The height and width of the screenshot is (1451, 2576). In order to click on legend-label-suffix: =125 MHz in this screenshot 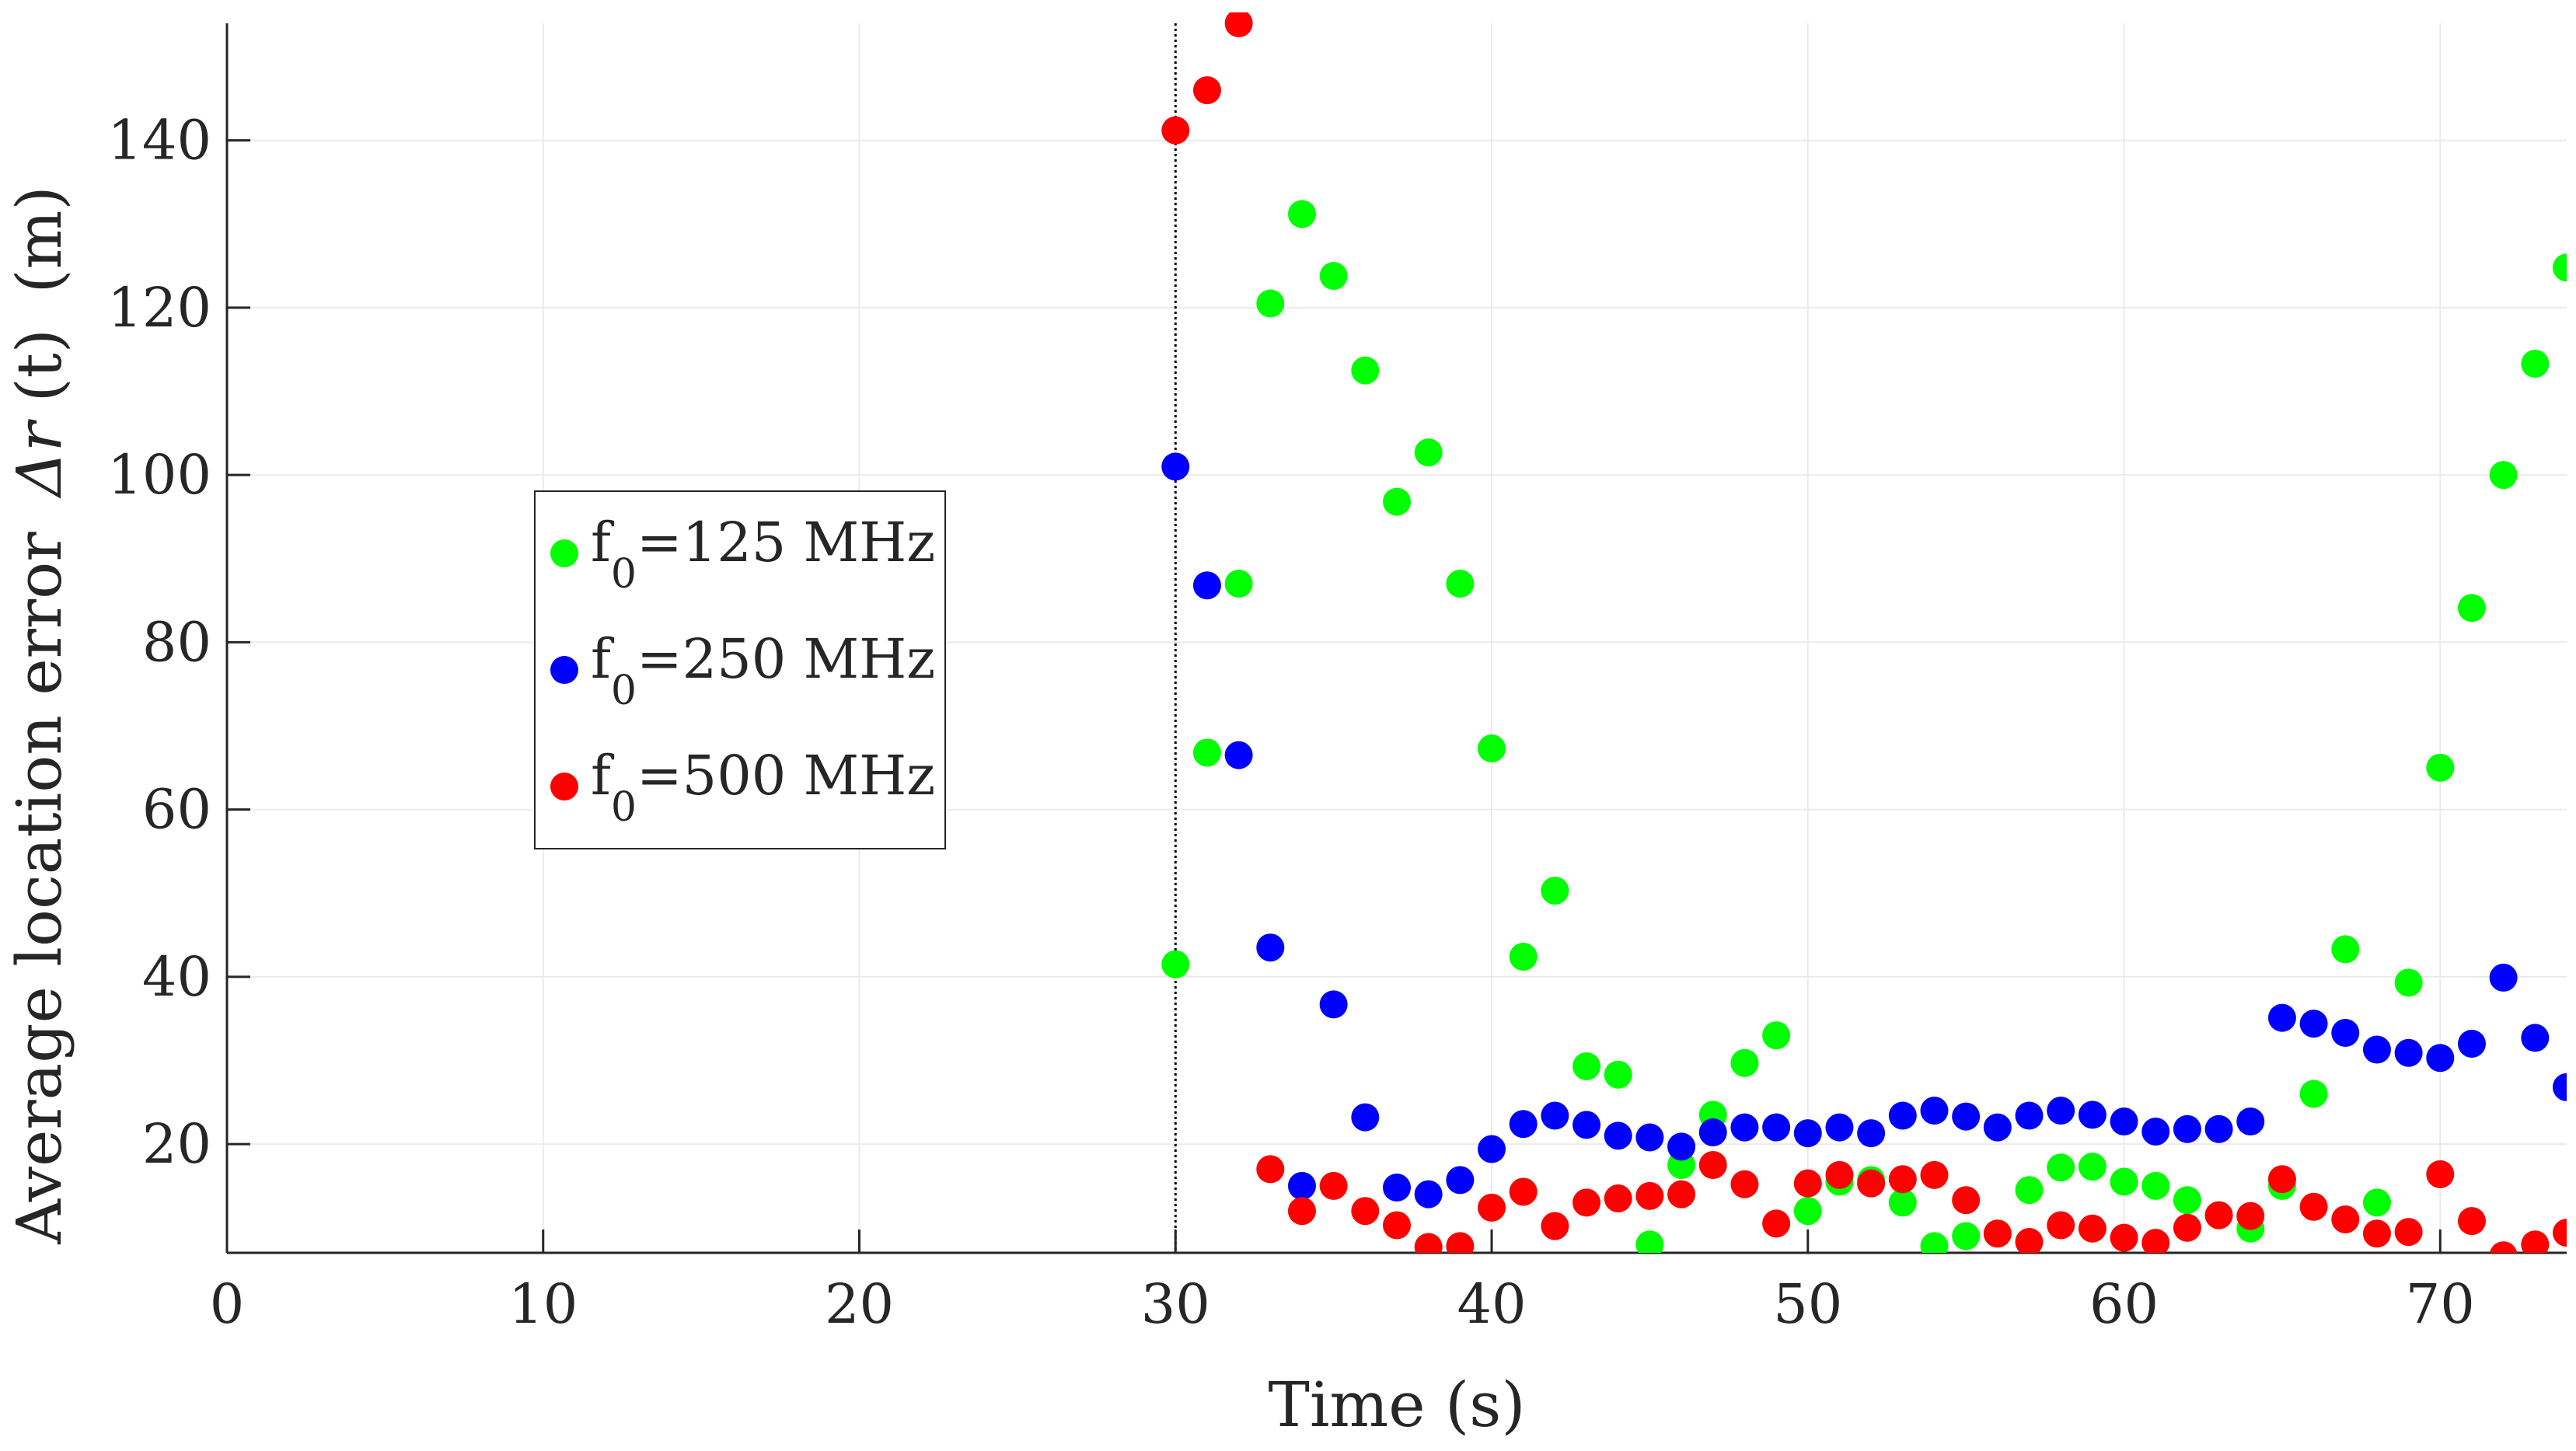, I will do `click(786, 542)`.